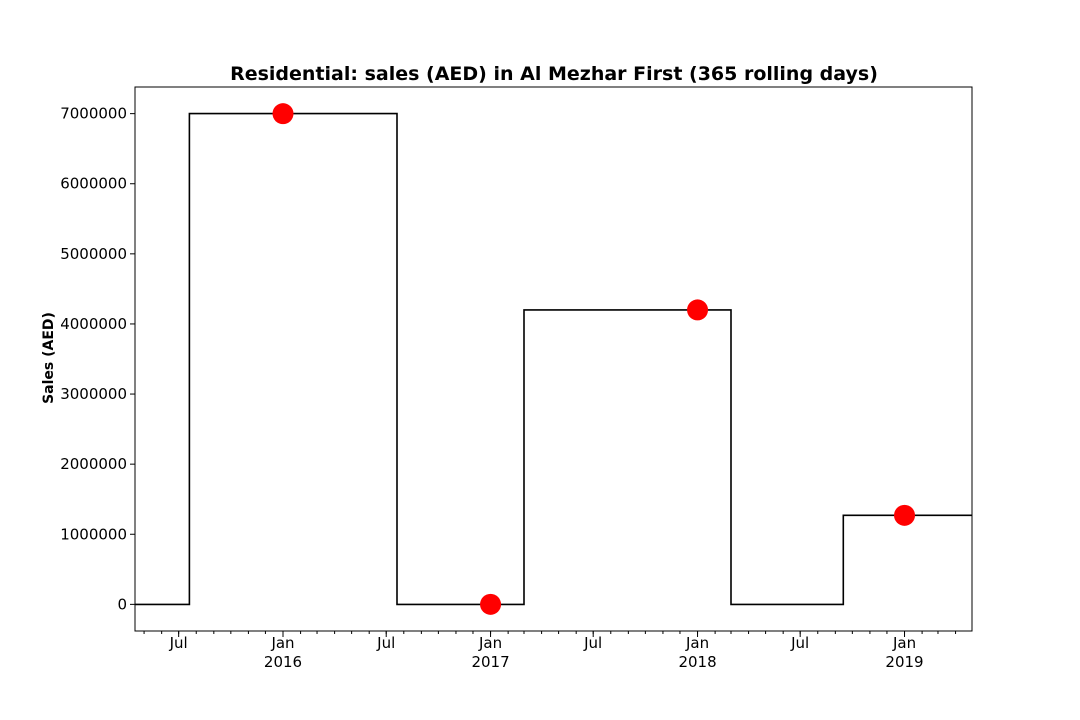 The width and height of the screenshot is (1080, 720). Describe the element at coordinates (93, 254) in the screenshot. I see `y-tick-label: 5000000` at that location.